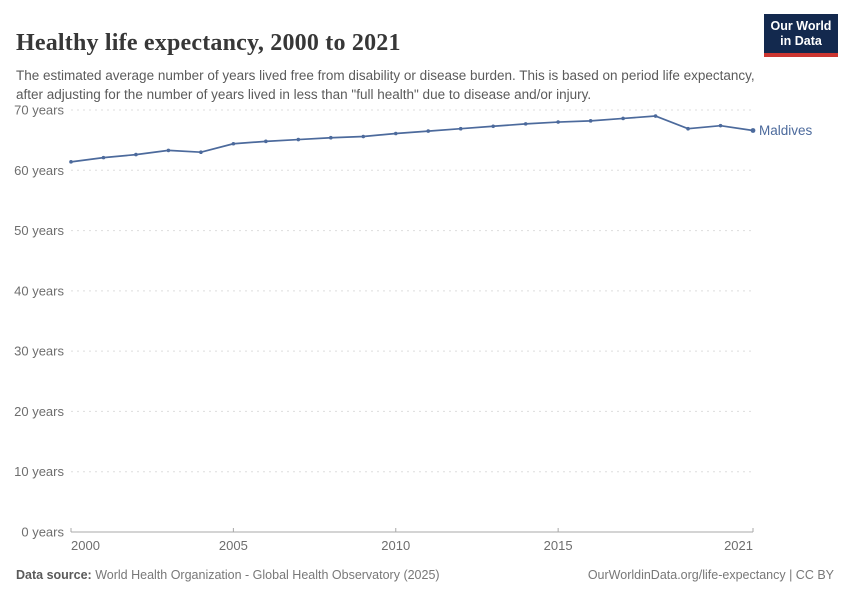  I want to click on y-tick-label: 60 years, so click(39, 170).